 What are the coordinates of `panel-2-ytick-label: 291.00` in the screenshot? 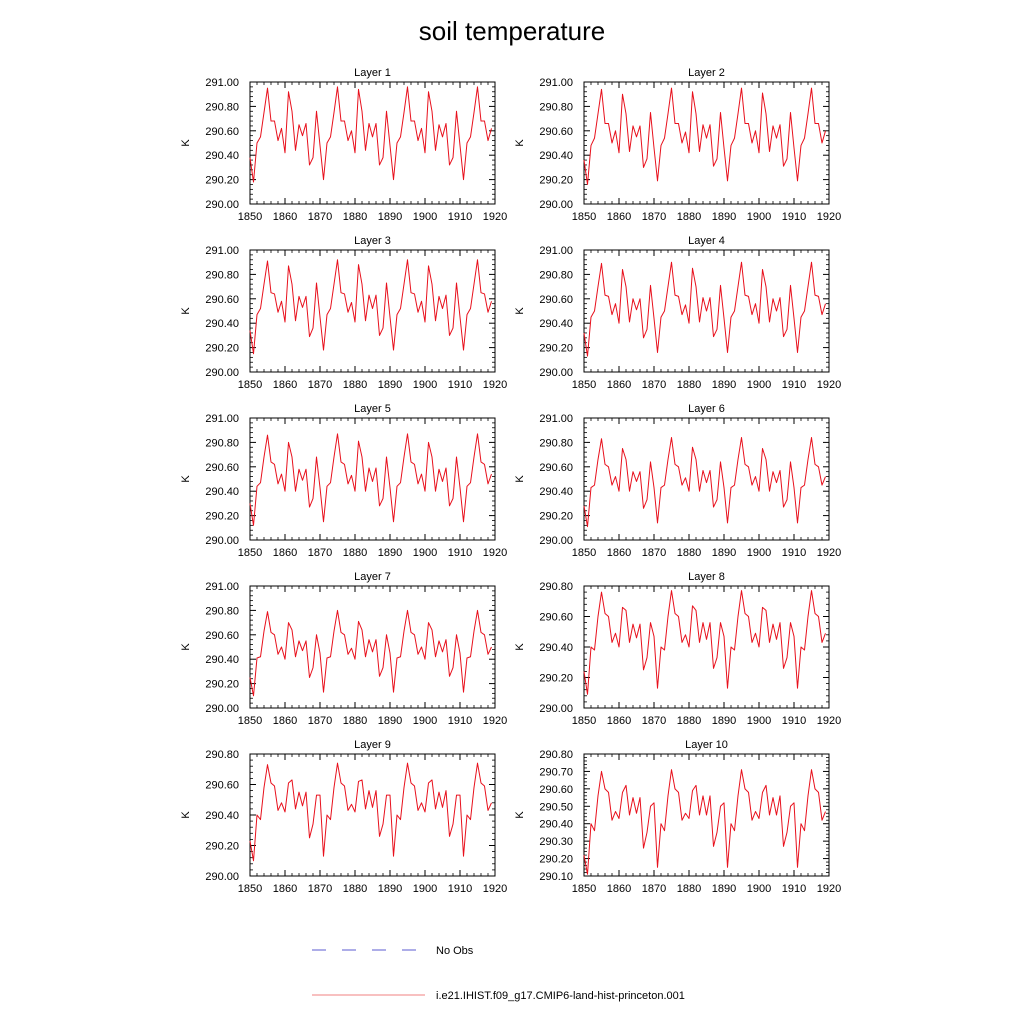 It's located at (556, 83).